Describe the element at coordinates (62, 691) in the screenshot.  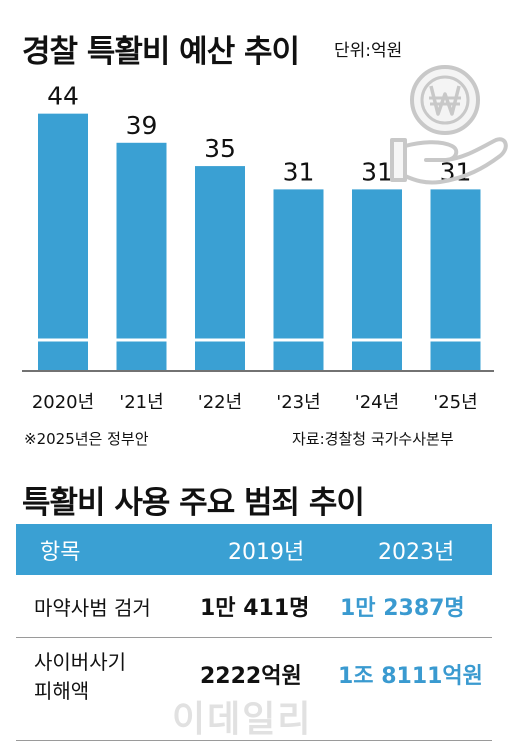
I see `row-label-line2: 피해액` at that location.